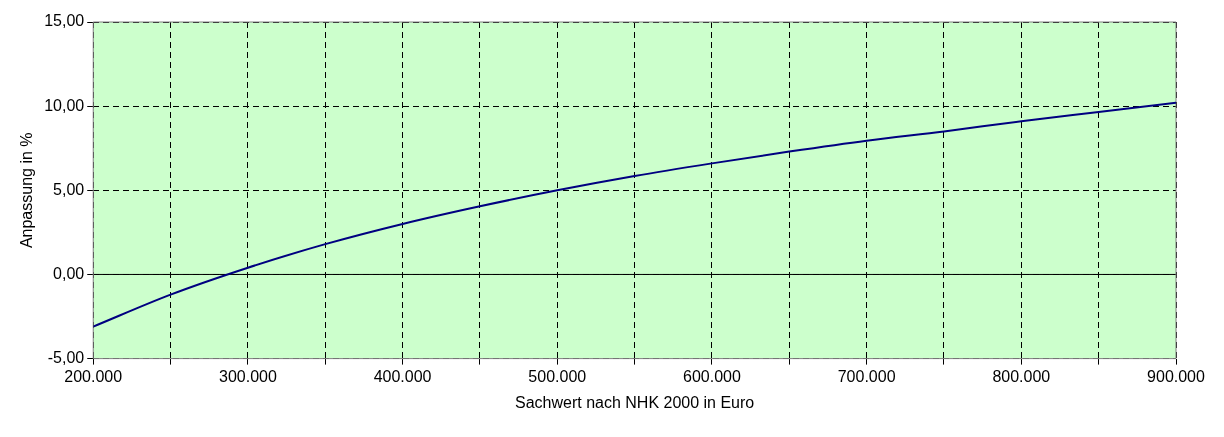 Image resolution: width=1224 pixels, height=437 pixels. What do you see at coordinates (69, 189) in the screenshot?
I see `y-tick-label: 5,00` at bounding box center [69, 189].